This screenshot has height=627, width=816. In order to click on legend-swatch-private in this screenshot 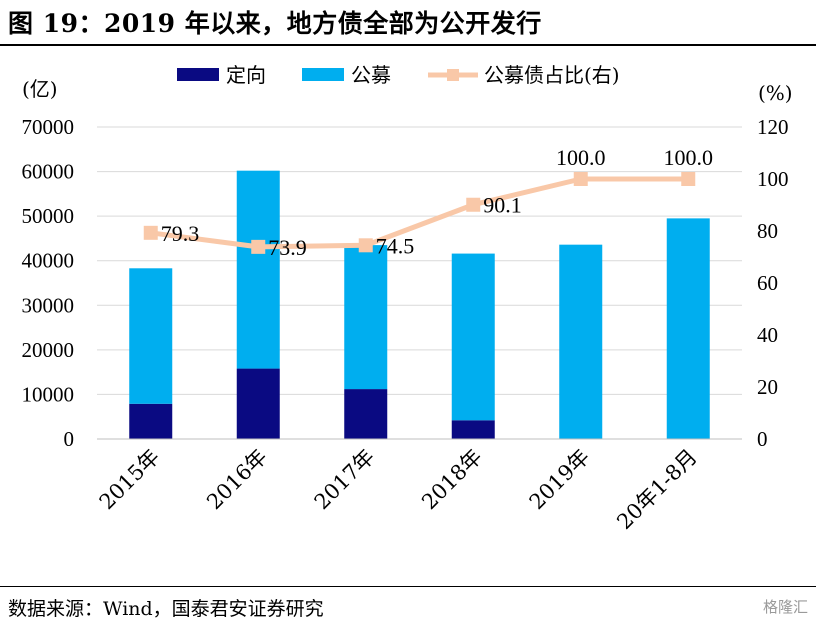, I will do `click(198, 74)`.